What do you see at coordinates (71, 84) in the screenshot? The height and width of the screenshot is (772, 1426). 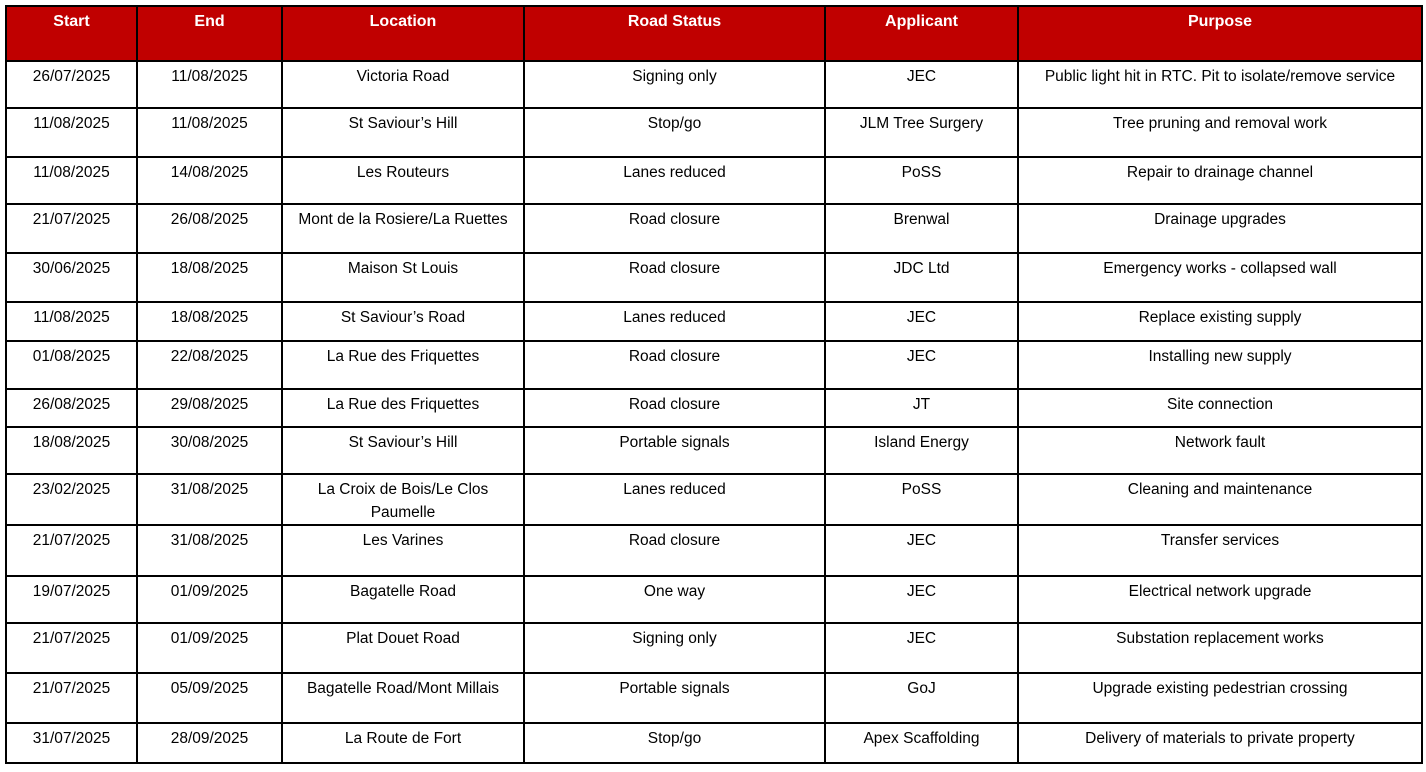 I see `cell-start: 26/07/2025` at bounding box center [71, 84].